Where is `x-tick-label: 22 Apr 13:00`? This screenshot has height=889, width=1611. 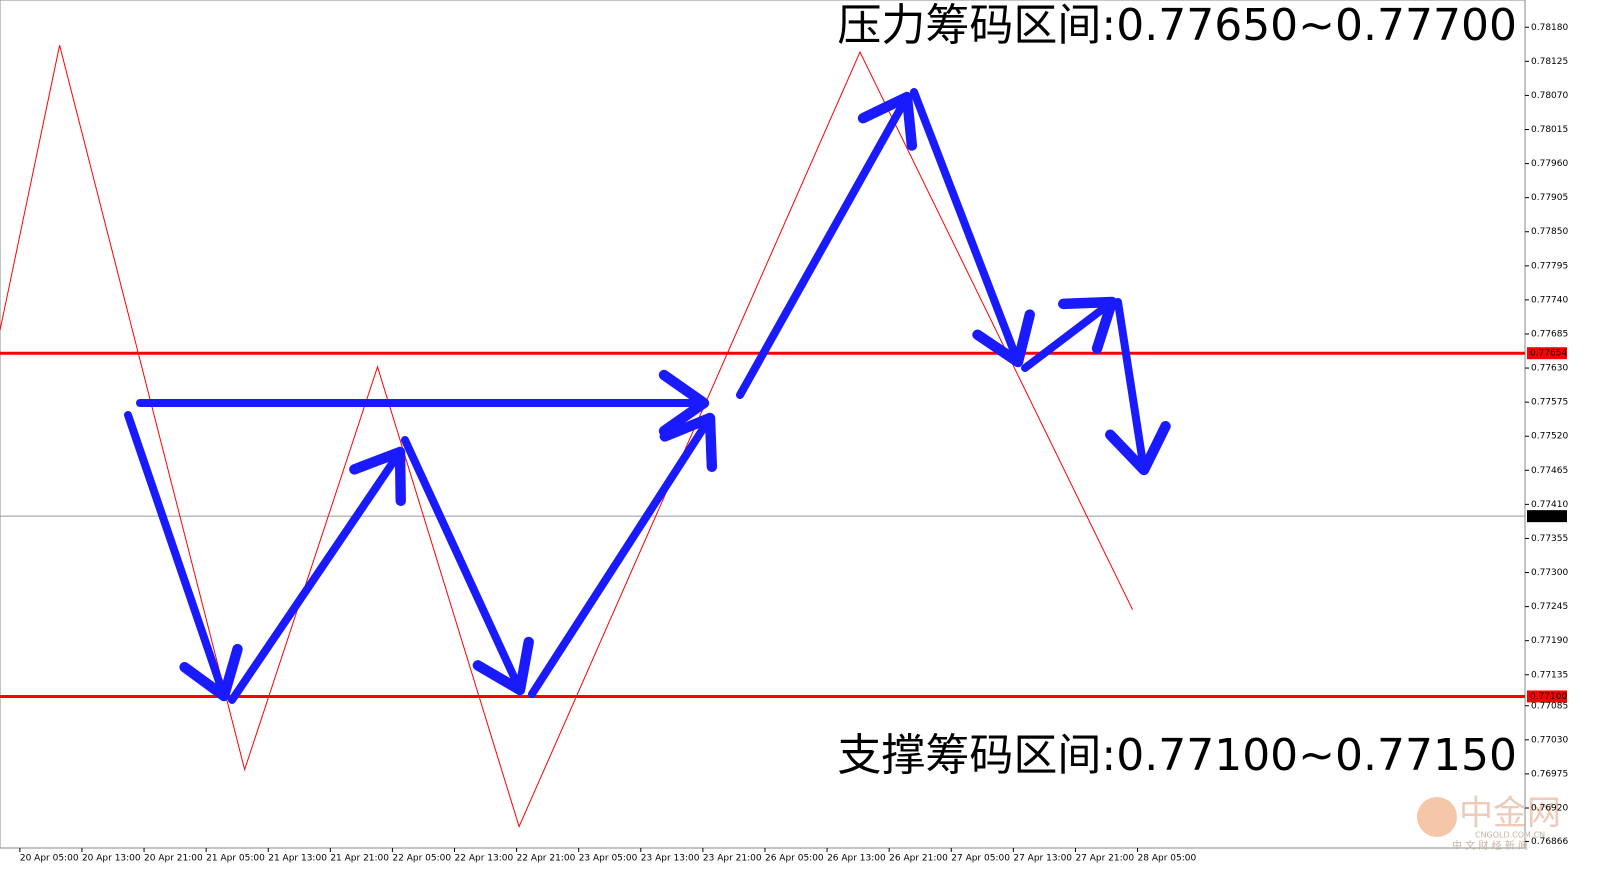 x-tick-label: 22 Apr 13:00 is located at coordinates (484, 859).